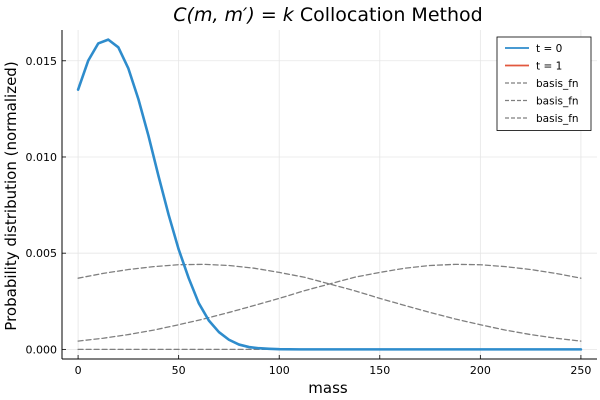 Image resolution: width=600 pixels, height=400 pixels. I want to click on x-tick-label: 50, so click(179, 370).